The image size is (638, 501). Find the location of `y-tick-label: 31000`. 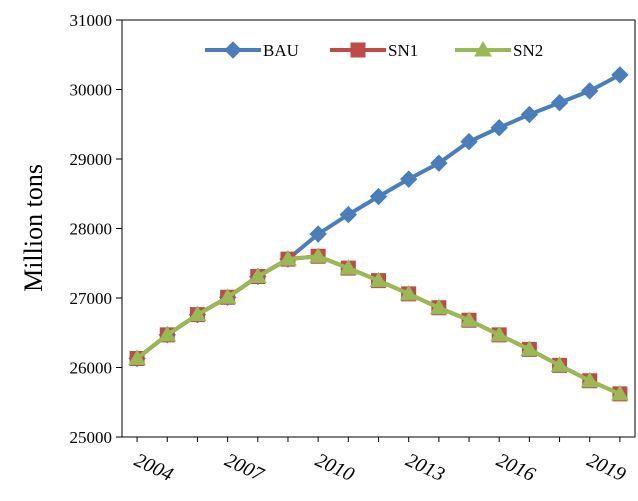

y-tick-label: 31000 is located at coordinates (91, 20).